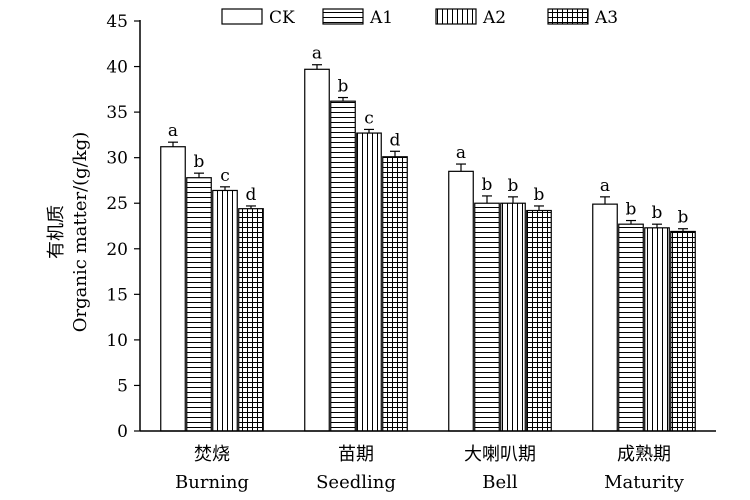 This screenshot has height=500, width=750. What do you see at coordinates (122, 386) in the screenshot?
I see `y-tick-label: 5` at bounding box center [122, 386].